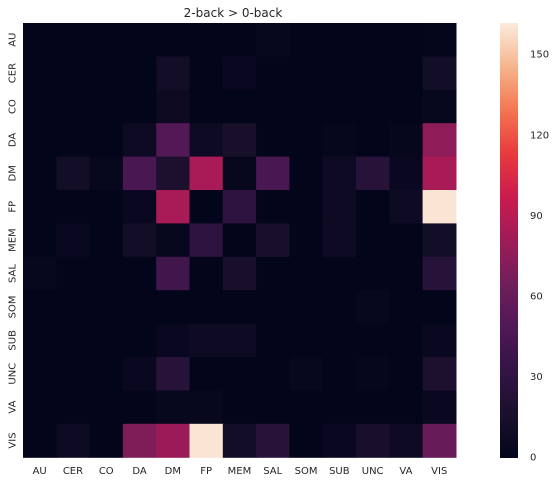  Describe the element at coordinates (139, 106) in the screenshot. I see `heatmap-cell-CO-DA` at that location.